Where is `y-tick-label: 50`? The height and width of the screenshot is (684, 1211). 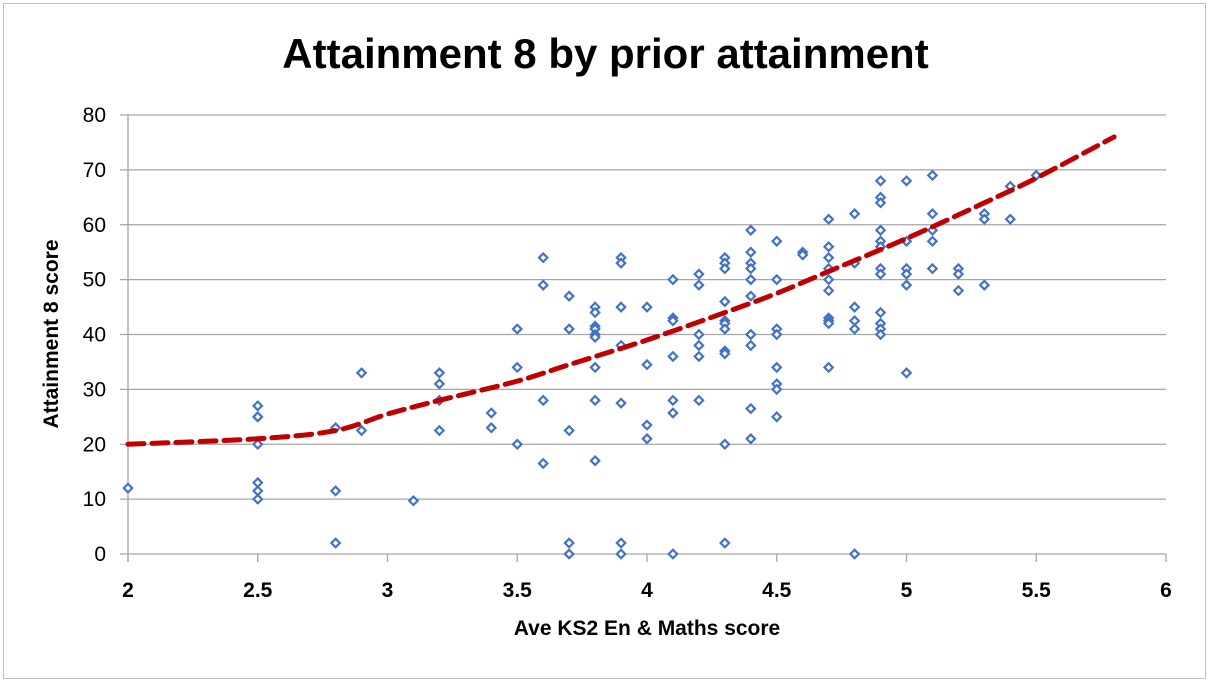
y-tick-label: 50 is located at coordinates (94, 280).